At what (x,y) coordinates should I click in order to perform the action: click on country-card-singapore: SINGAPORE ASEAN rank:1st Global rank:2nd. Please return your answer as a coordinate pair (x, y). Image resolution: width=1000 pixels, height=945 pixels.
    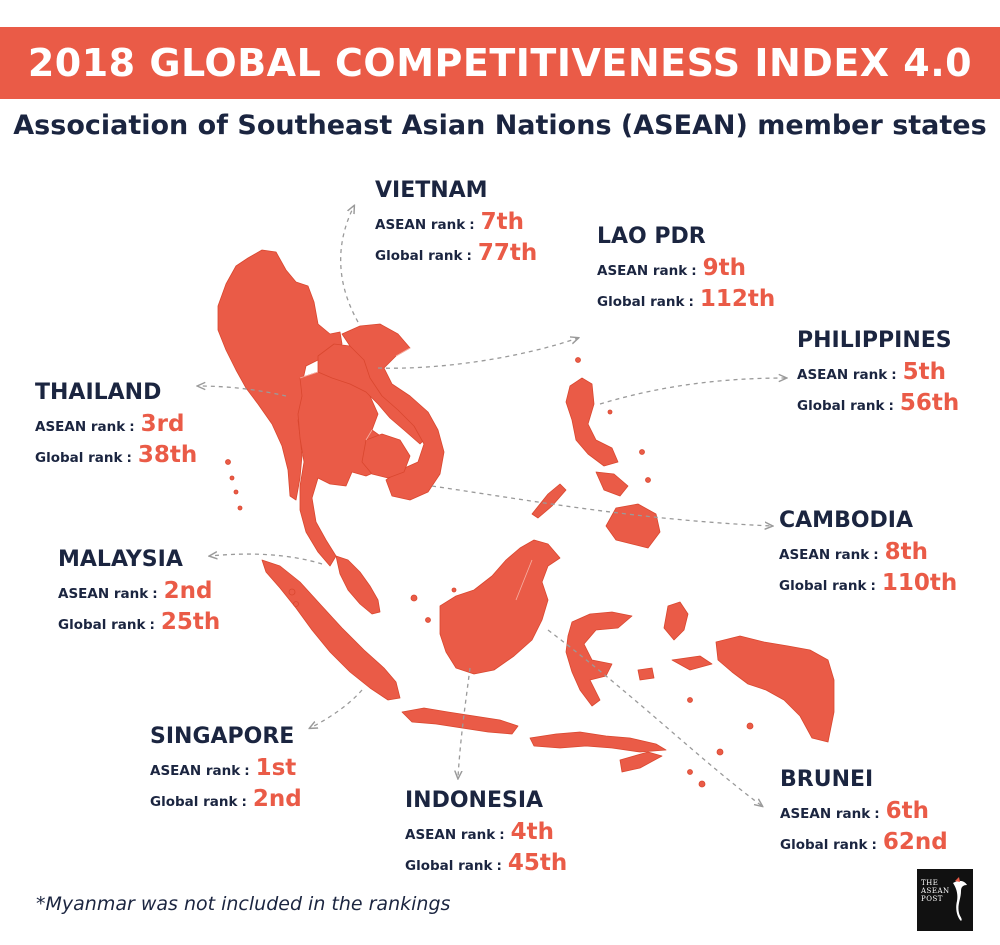
    Looking at the image, I should click on (226, 770).